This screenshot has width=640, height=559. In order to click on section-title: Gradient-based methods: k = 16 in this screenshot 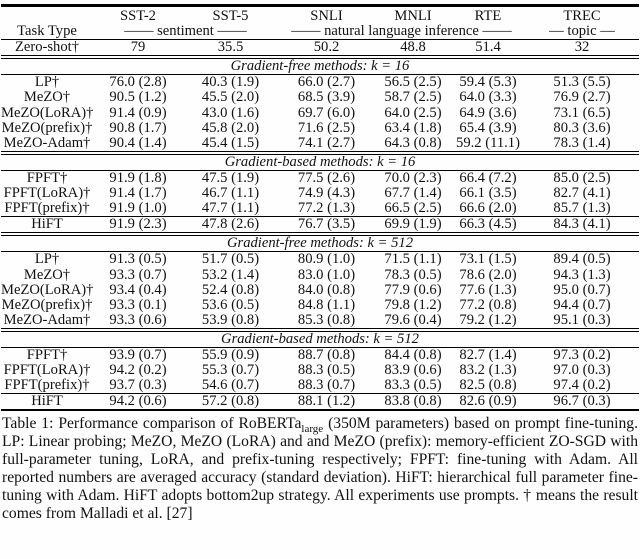, I will do `click(320, 161)`.